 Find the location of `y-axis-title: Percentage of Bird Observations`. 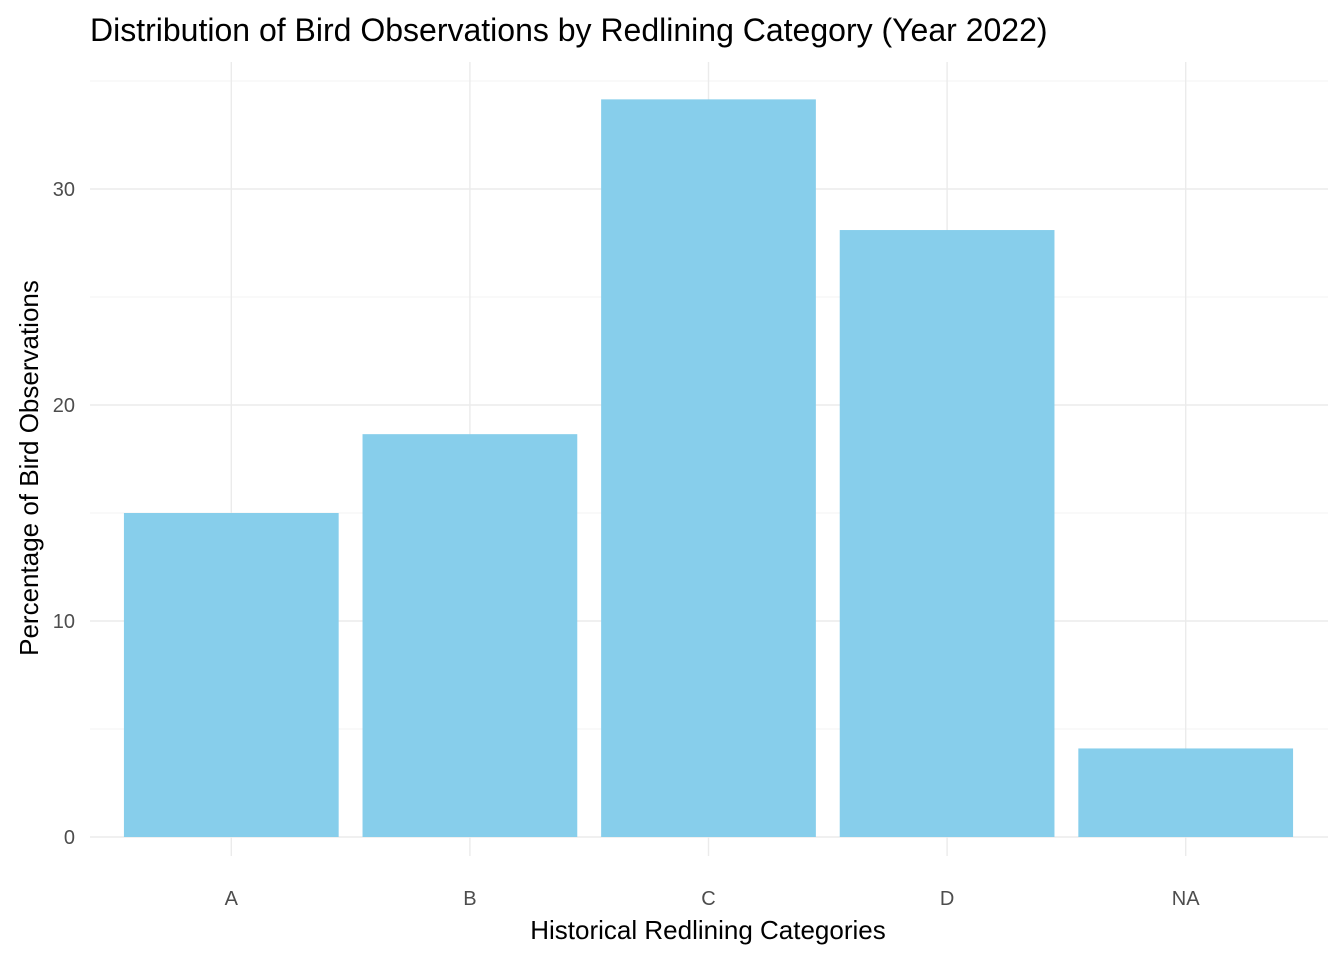

y-axis-title: Percentage of Bird Observations is located at coordinates (29, 468).